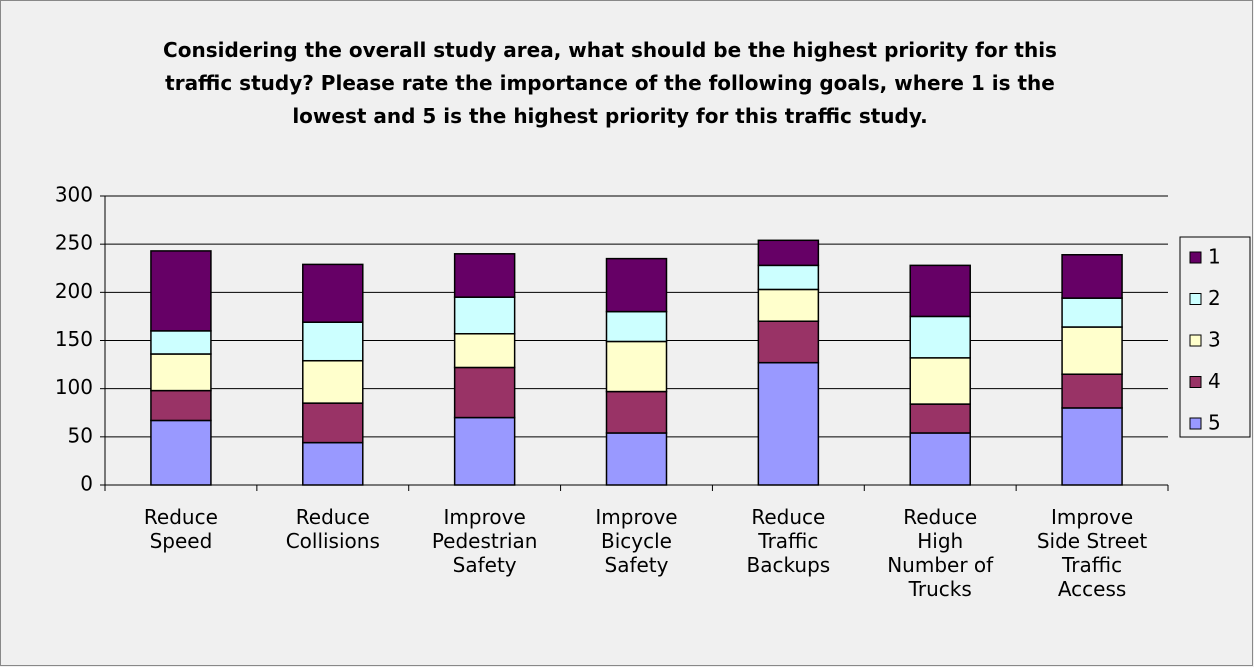 This screenshot has width=1254, height=667. Describe the element at coordinates (788, 541) in the screenshot. I see `x-tick-label: Reduce Traffic Backups` at that location.